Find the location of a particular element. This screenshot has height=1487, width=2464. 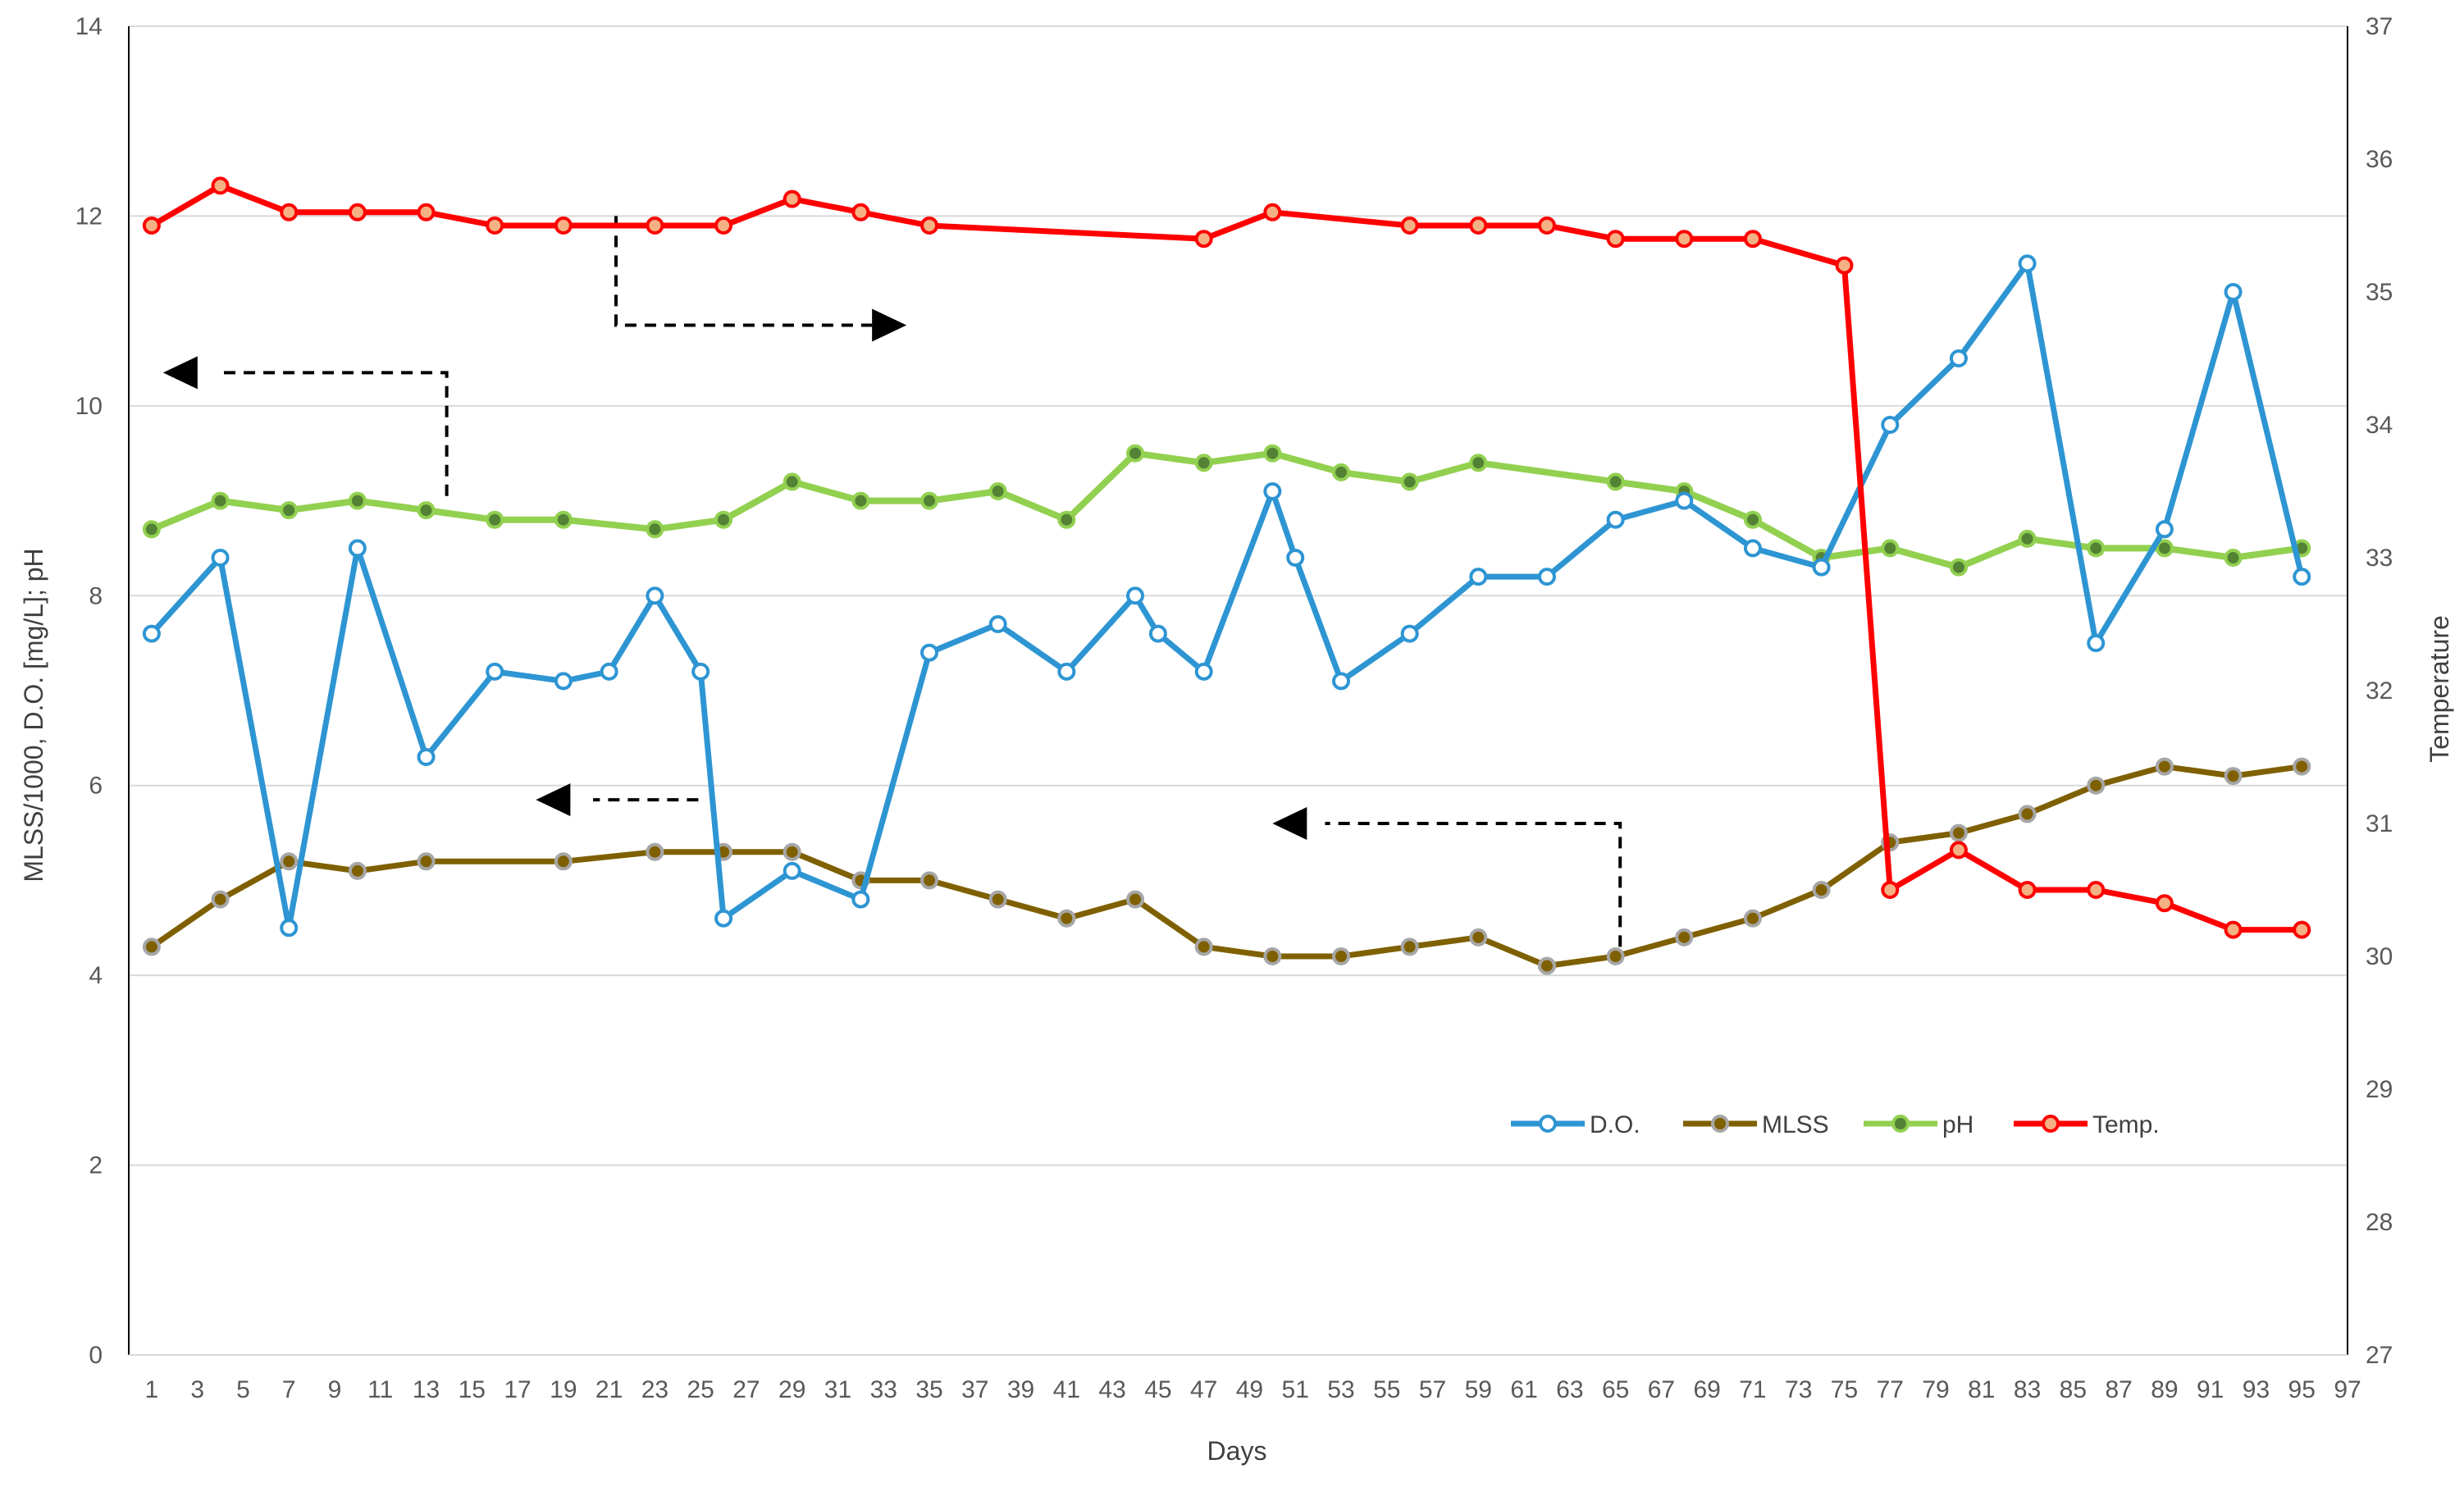

x-tick-label: 5 is located at coordinates (243, 1389).